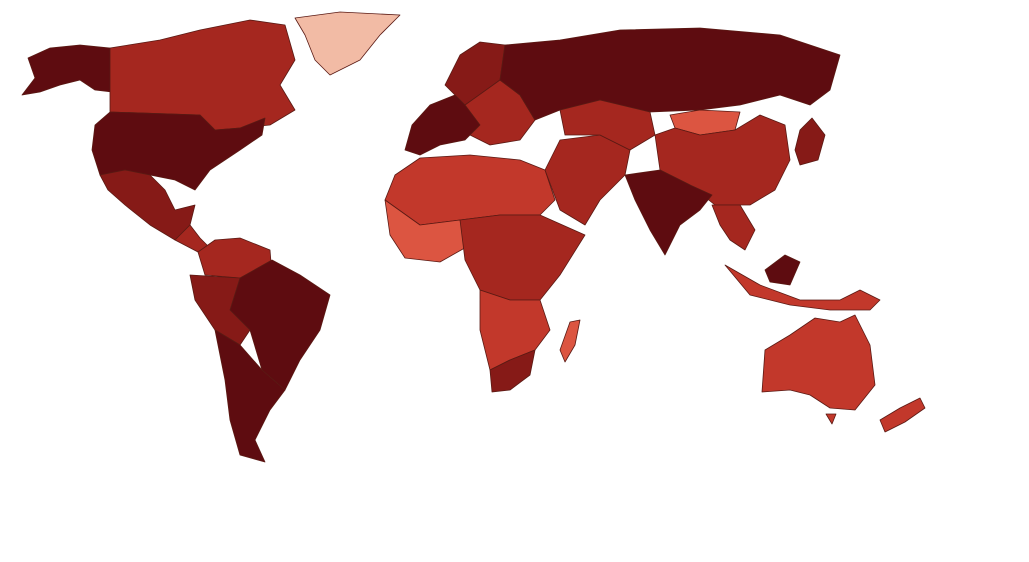  Describe the element at coordinates (470, 190) in the screenshot. I see `north-africa` at that location.